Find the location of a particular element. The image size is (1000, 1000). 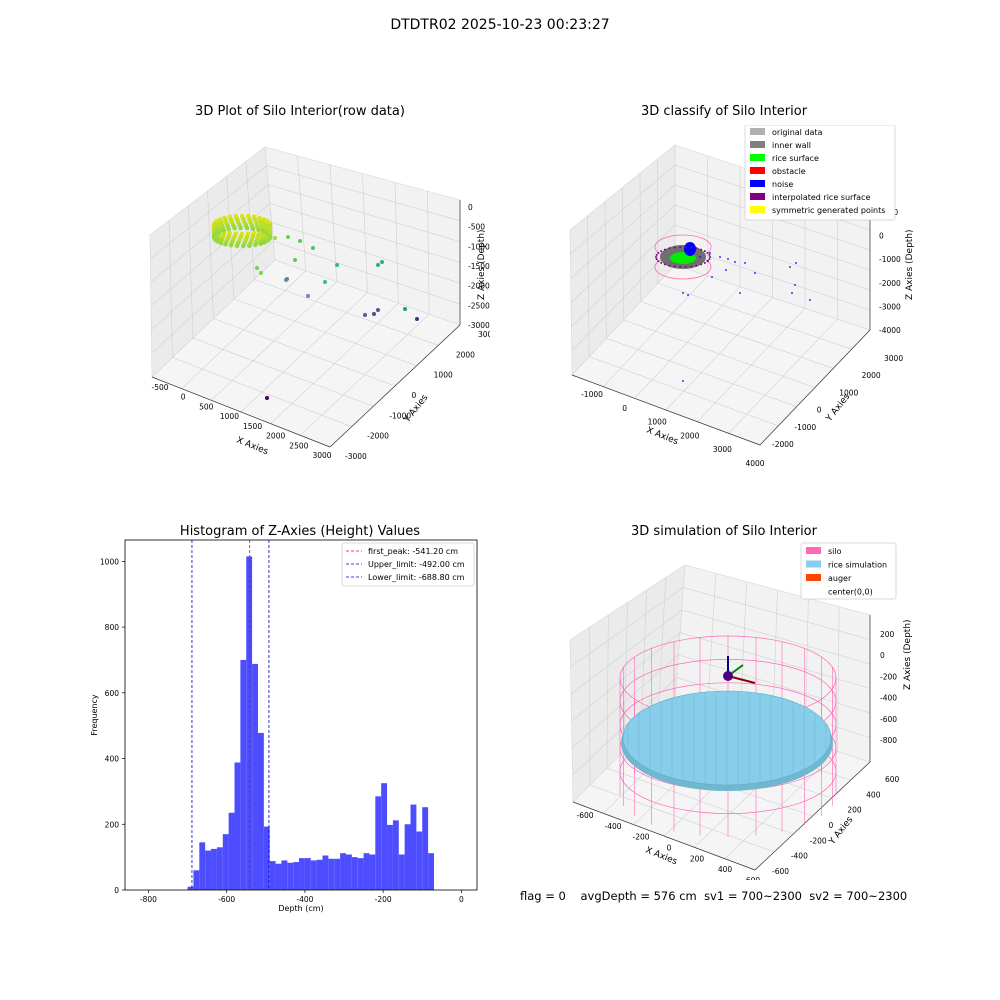

x-tick-label: 0 is located at coordinates (669, 848).